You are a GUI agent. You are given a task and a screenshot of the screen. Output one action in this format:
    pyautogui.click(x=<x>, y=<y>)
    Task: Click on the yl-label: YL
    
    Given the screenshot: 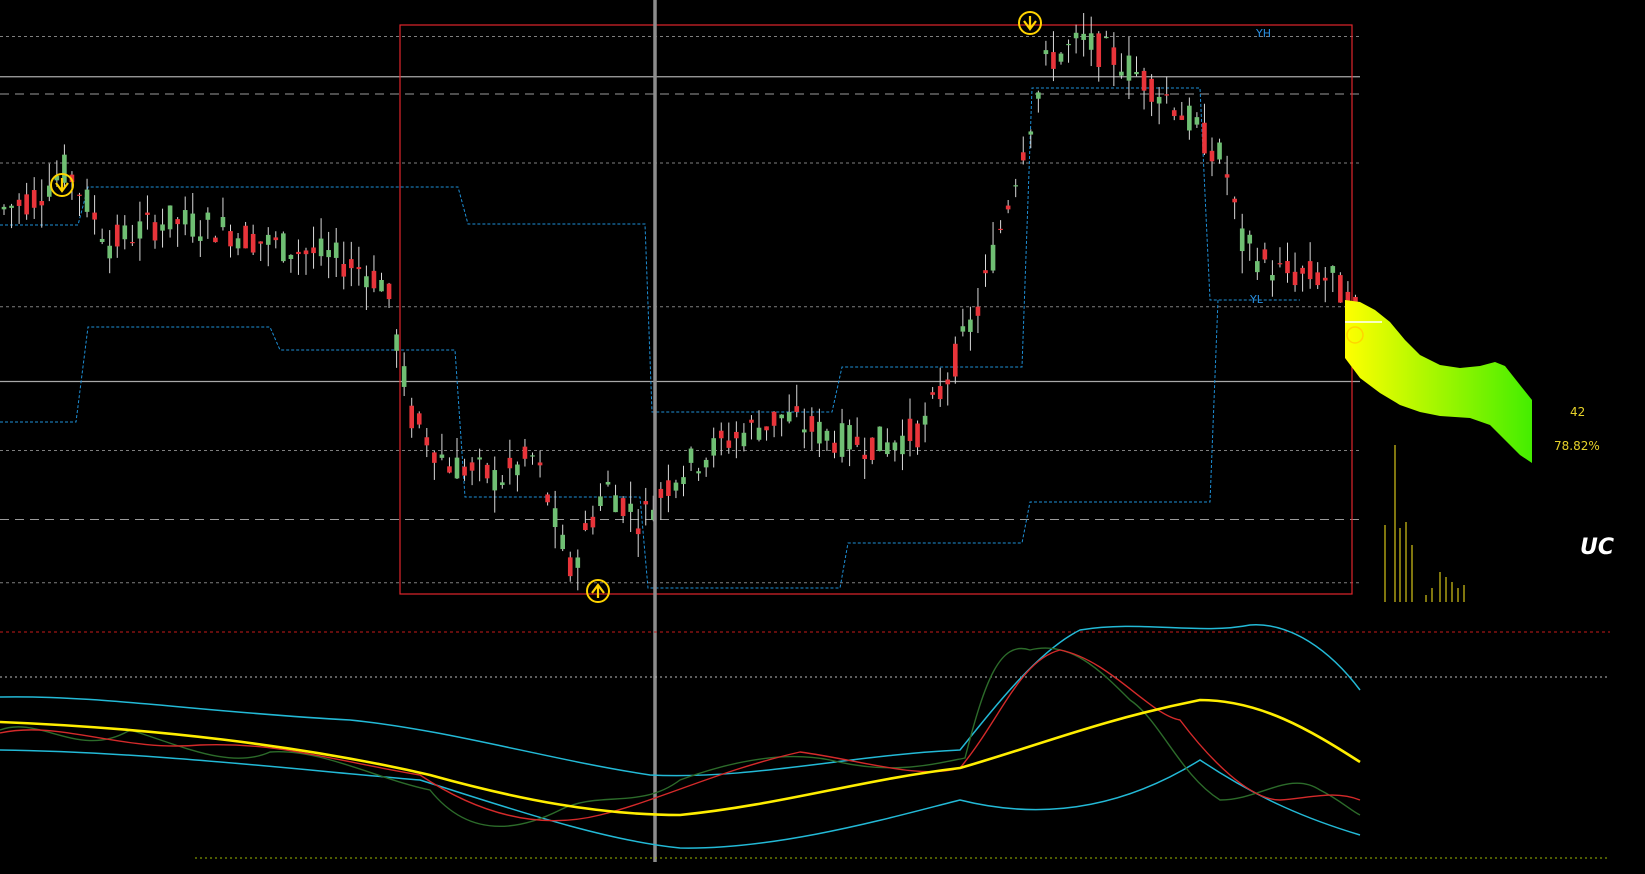 What is the action you would take?
    pyautogui.click(x=1256, y=299)
    